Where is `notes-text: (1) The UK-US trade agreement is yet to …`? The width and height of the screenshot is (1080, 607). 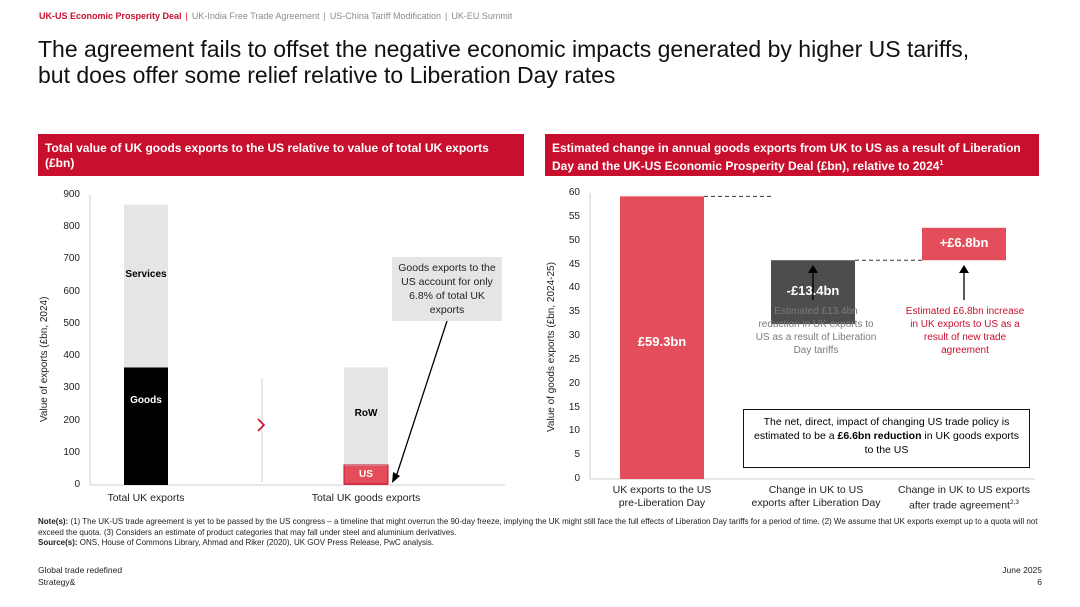 notes-text: (1) The UK-US trade agreement is yet to … is located at coordinates (538, 527).